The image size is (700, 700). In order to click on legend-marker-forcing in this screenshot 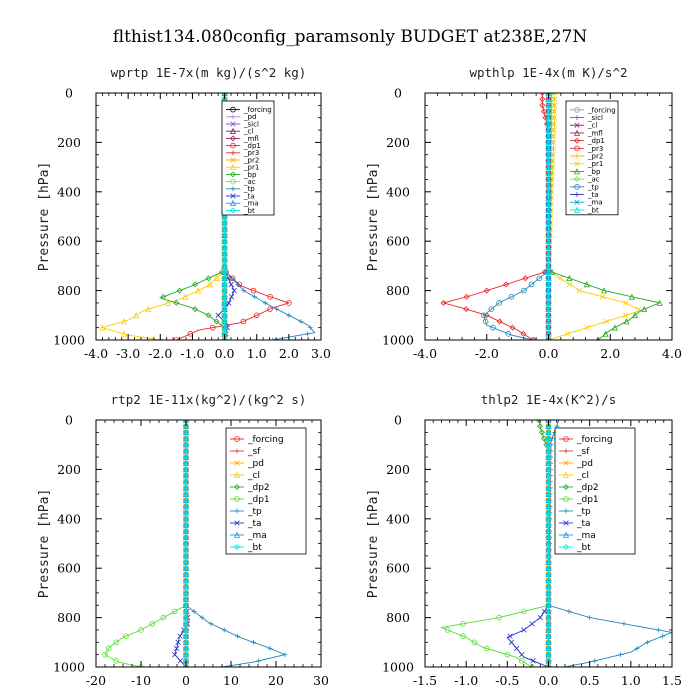, I will do `click(237, 439)`.